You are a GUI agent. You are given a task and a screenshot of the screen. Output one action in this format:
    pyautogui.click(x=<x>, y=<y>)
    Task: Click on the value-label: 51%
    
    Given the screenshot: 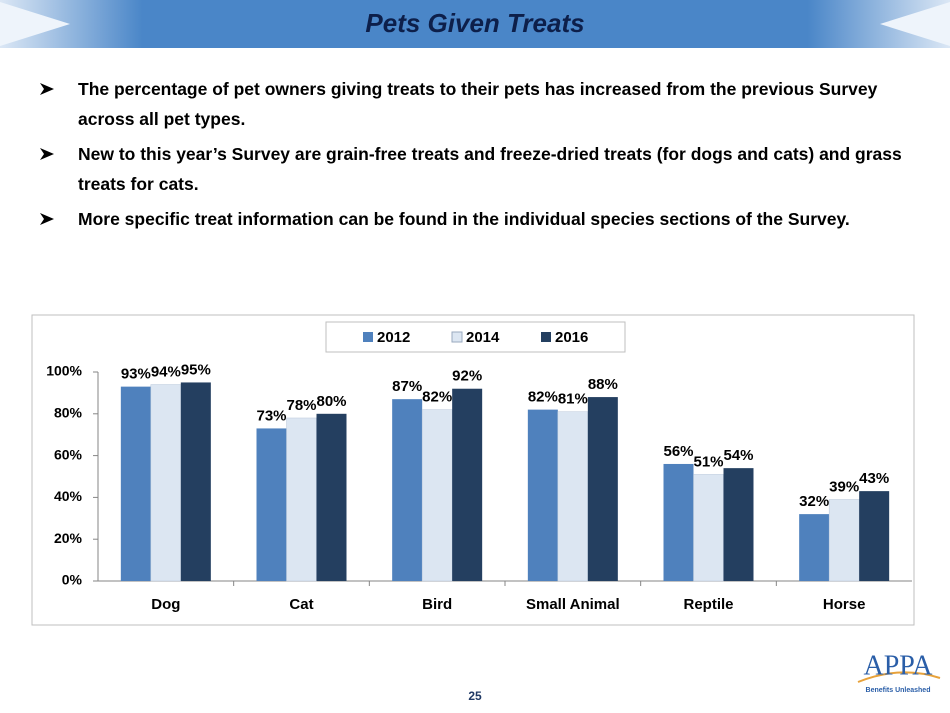 What is the action you would take?
    pyautogui.click(x=708, y=461)
    